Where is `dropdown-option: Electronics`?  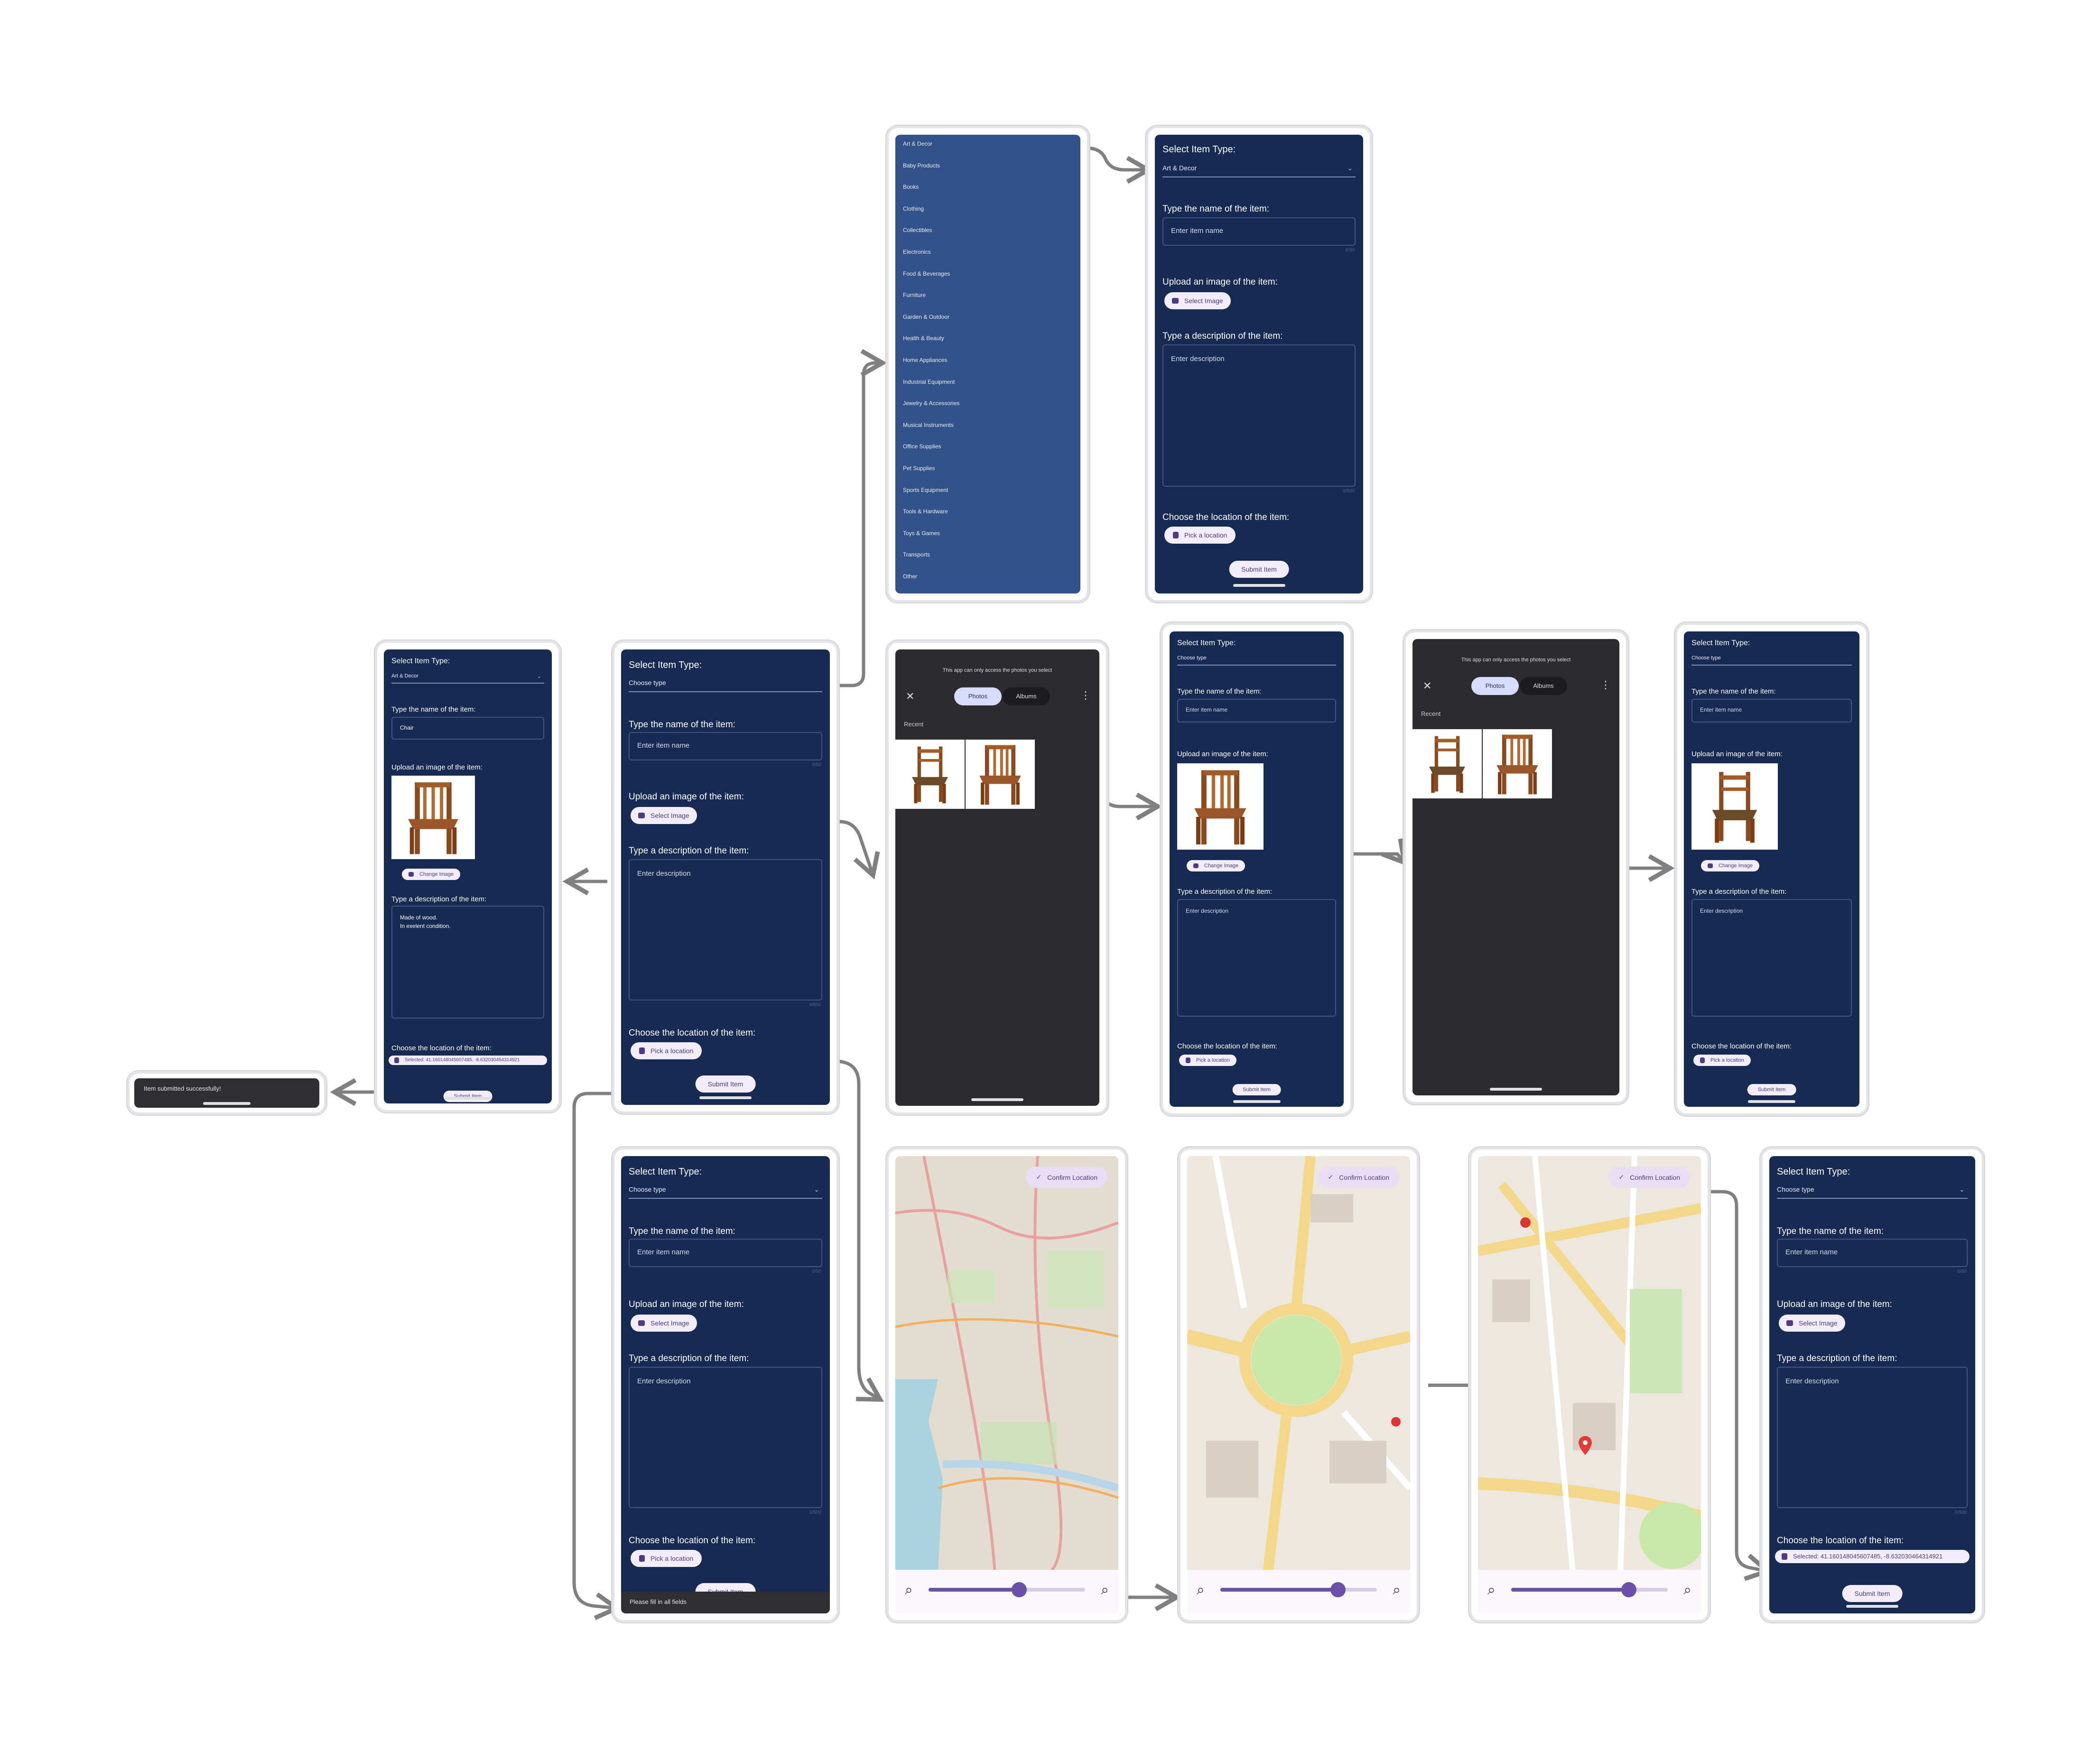
dropdown-option: Electronics is located at coordinates (917, 252).